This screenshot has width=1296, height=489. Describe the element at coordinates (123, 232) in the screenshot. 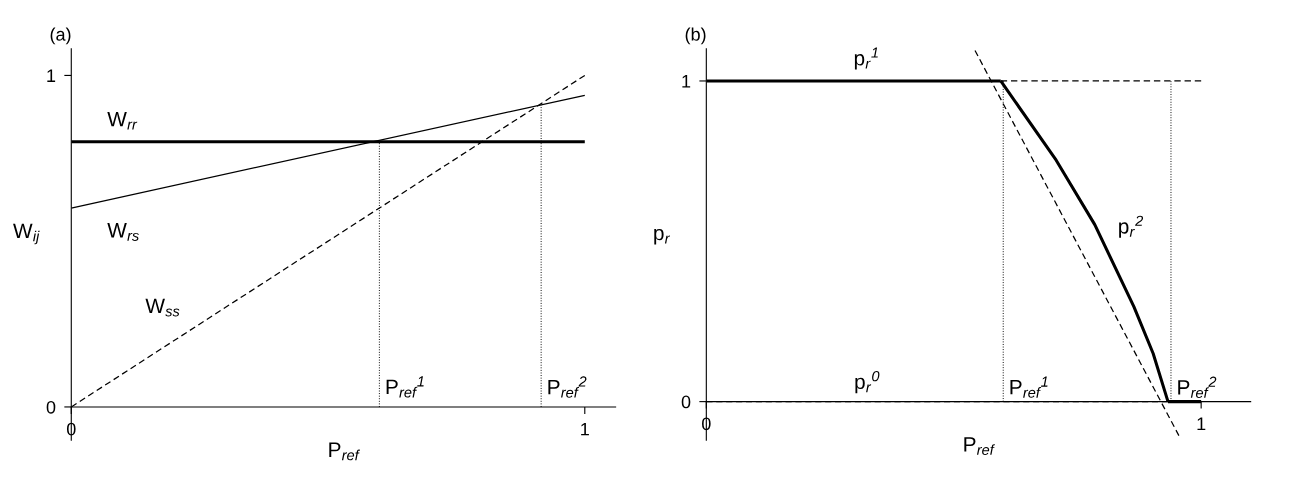

I see `series-label: W$_{rs}$` at that location.